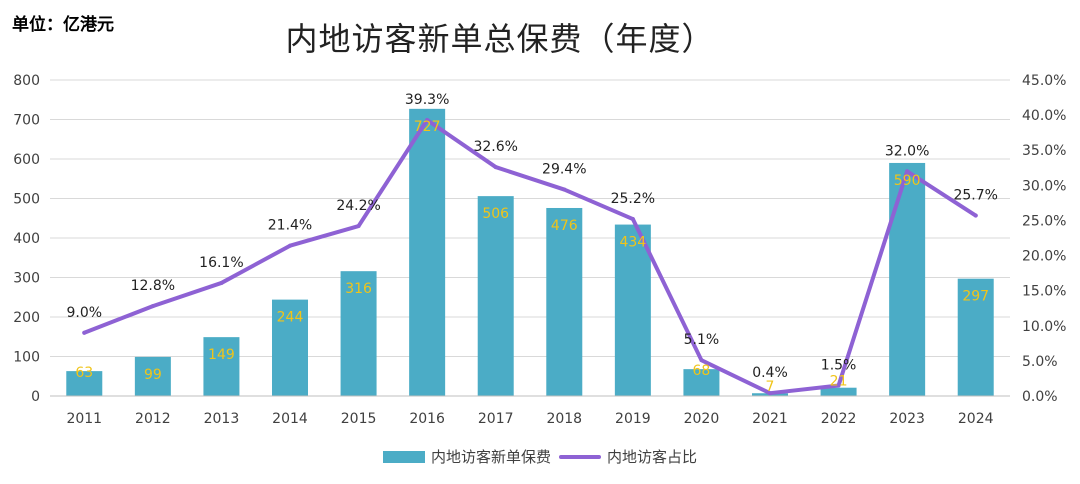  What do you see at coordinates (1044, 116) in the screenshot?
I see `y-right-tick-label: 40.0%` at bounding box center [1044, 116].